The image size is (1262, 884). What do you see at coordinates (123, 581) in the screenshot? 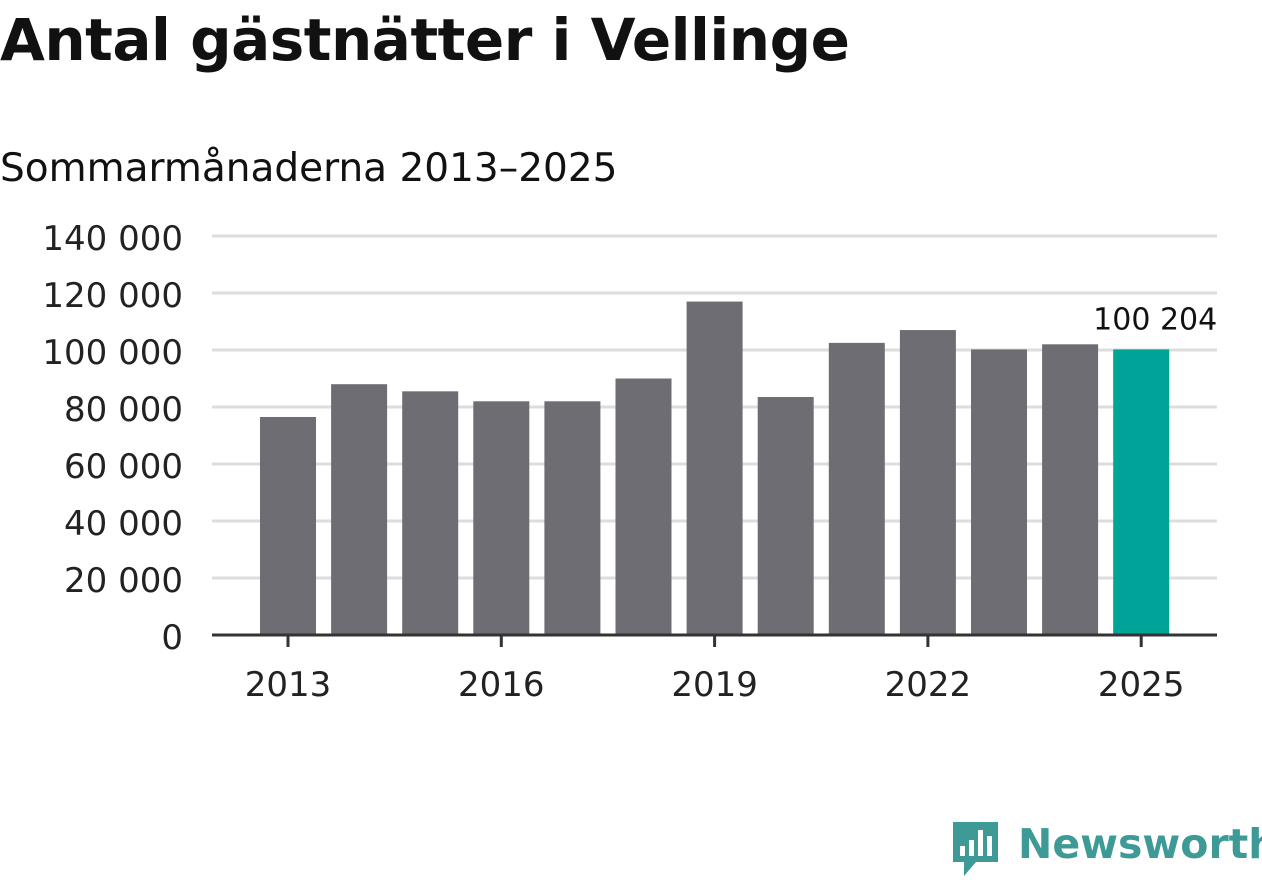
I see `y-tick-label: 20 000` at bounding box center [123, 581].